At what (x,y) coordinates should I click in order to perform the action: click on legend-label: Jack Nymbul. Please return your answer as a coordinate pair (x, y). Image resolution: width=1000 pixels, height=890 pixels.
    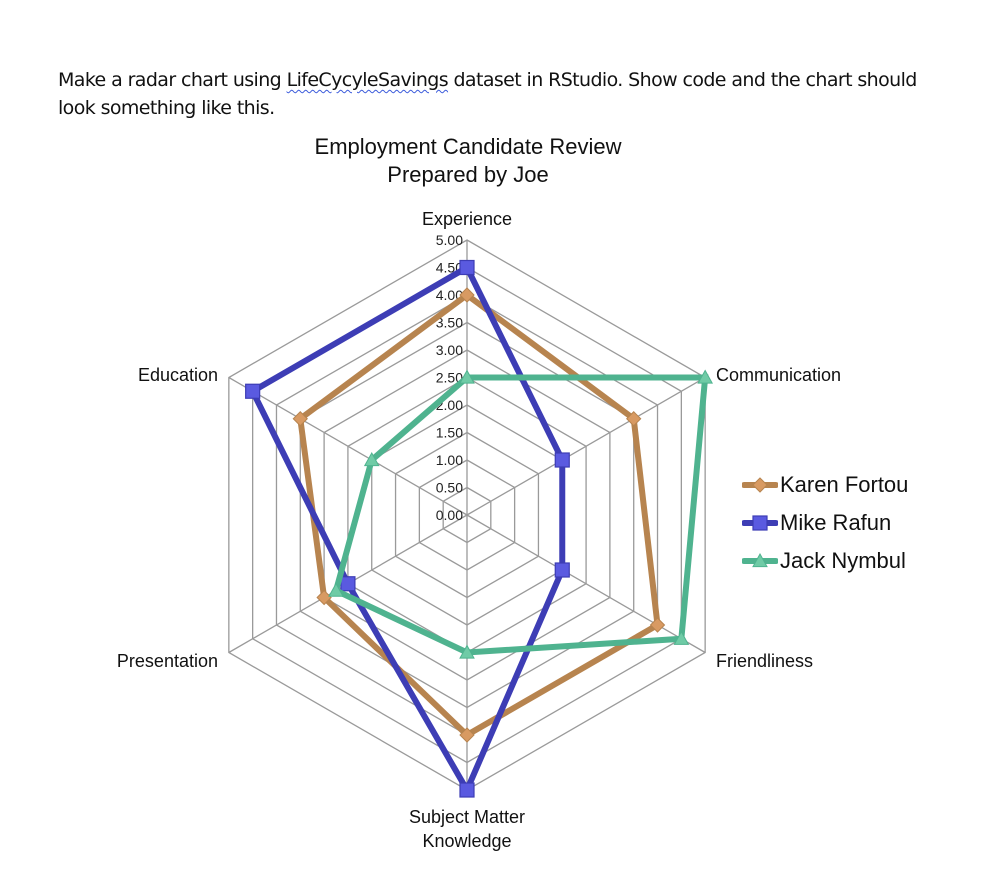
    Looking at the image, I should click on (843, 560).